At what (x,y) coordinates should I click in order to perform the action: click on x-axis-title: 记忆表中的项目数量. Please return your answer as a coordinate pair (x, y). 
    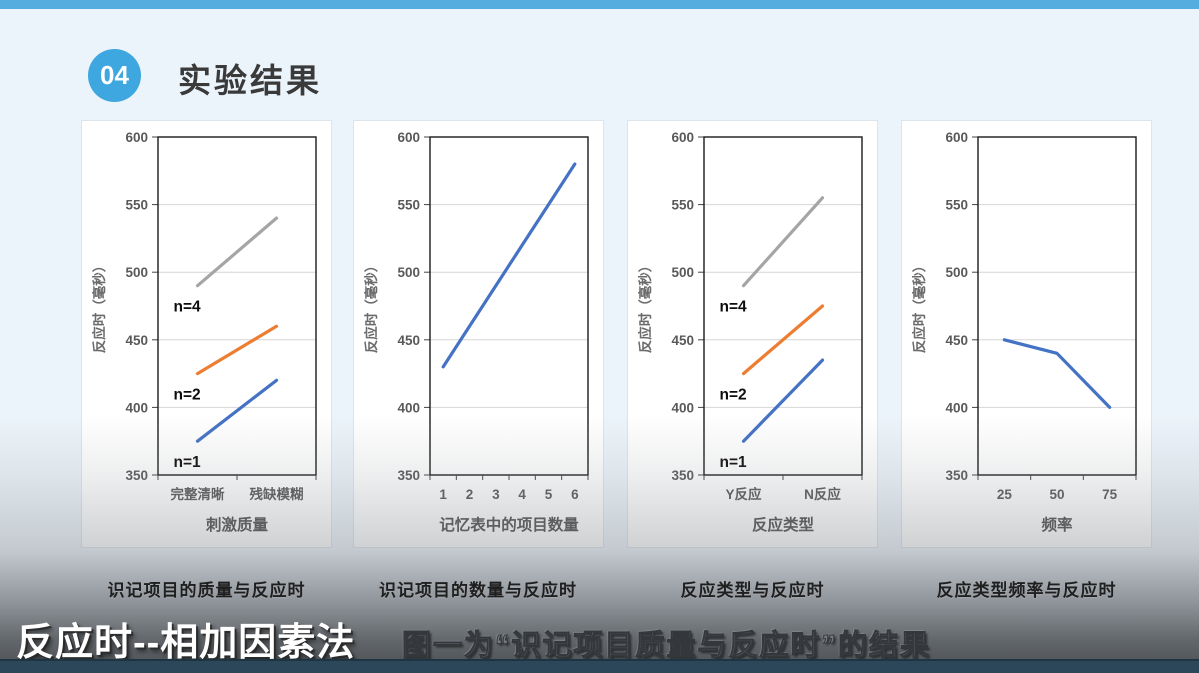
    Looking at the image, I should click on (509, 524).